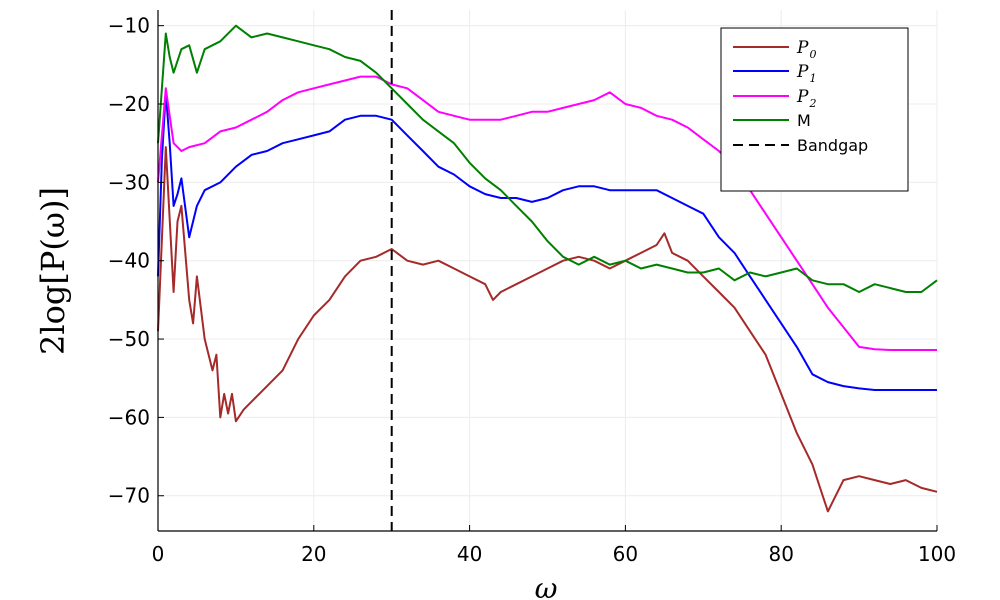 Image resolution: width=1000 pixels, height=600 pixels. Describe the element at coordinates (546, 586) in the screenshot. I see `x-axis-label: ω` at that location.